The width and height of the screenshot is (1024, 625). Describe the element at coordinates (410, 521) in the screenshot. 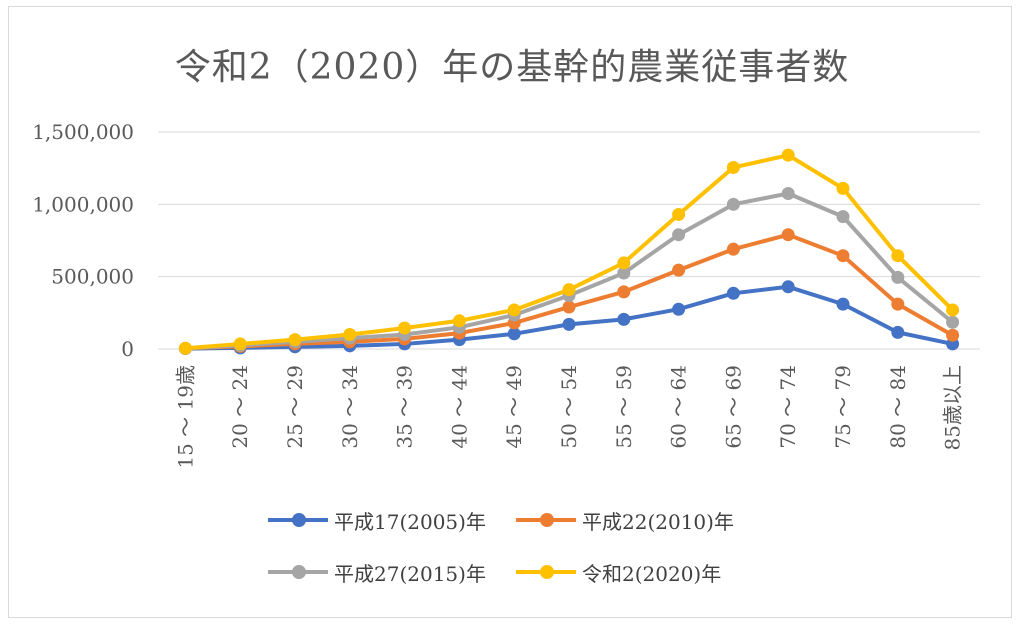

I see `legend-label-2005: 平成17(2005)年` at that location.